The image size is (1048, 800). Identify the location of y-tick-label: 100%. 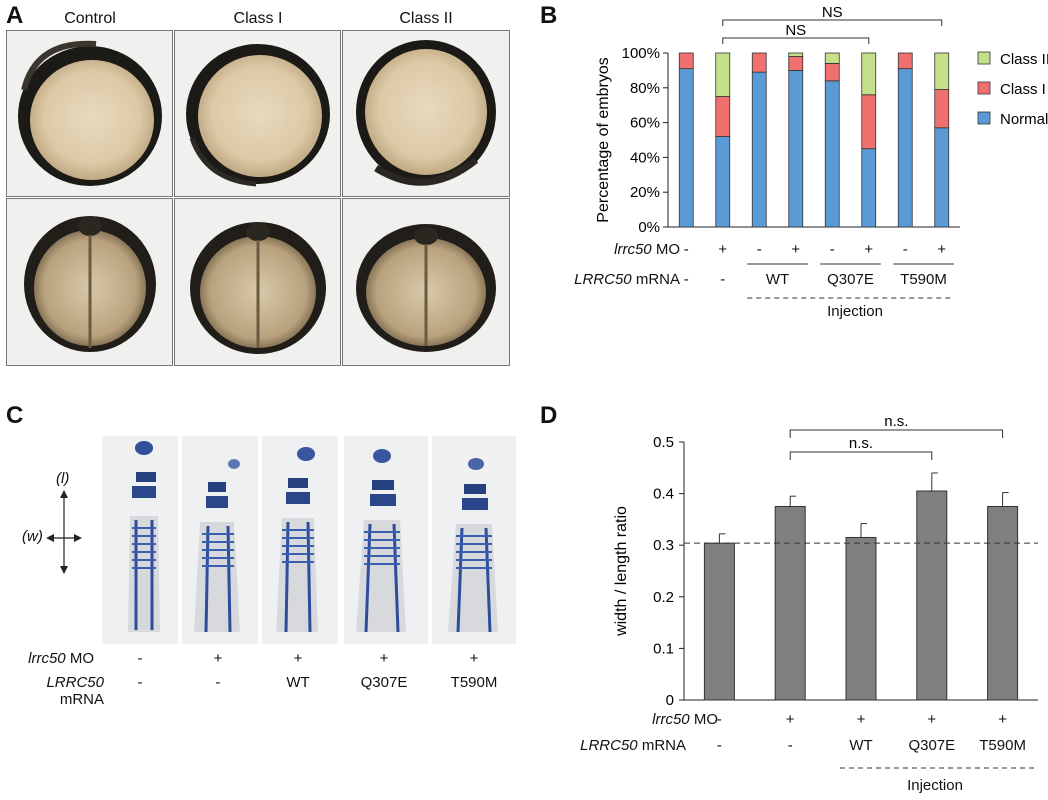
(641, 53).